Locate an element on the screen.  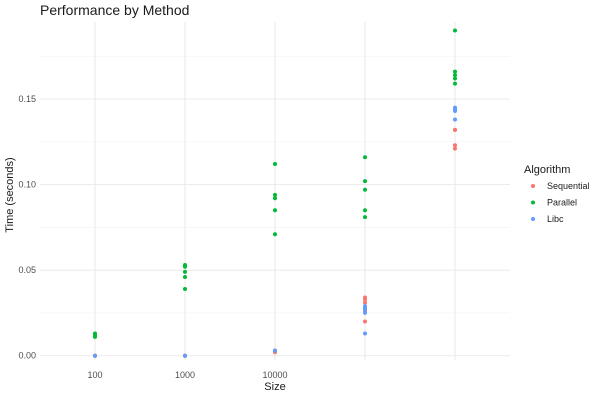
y-tick-label: 0.00 is located at coordinates (27, 356).